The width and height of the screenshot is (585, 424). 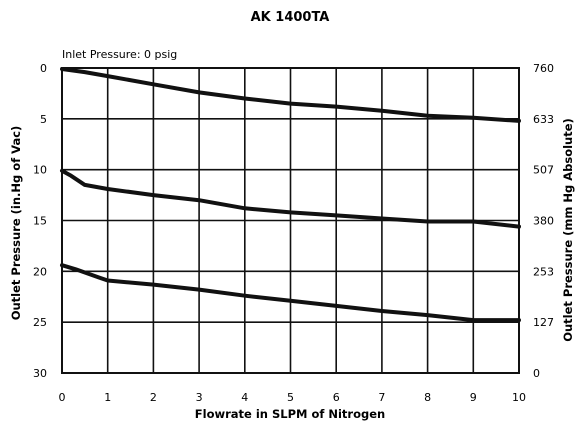 I want to click on x-tick-label: 3, so click(x=199, y=397).